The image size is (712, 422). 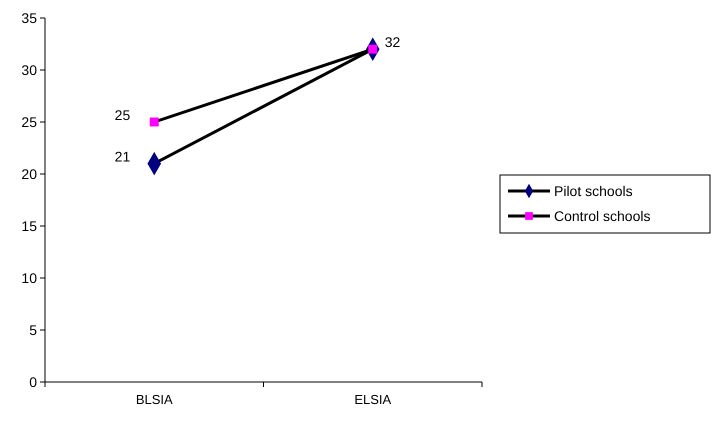 I want to click on legend-label: Pilot schools, so click(x=593, y=190).